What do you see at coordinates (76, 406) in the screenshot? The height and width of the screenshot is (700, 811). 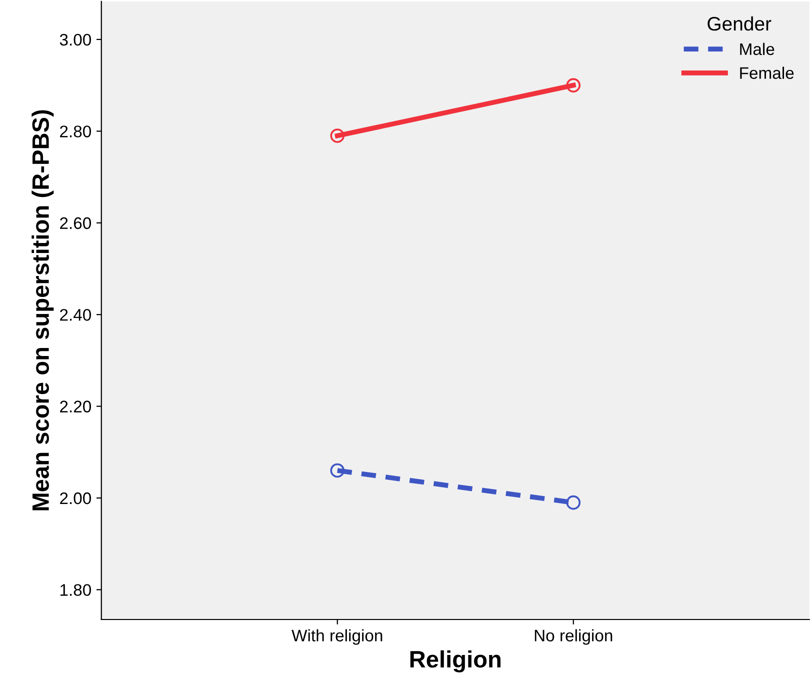 I see `y-tick-label: 2.20` at bounding box center [76, 406].